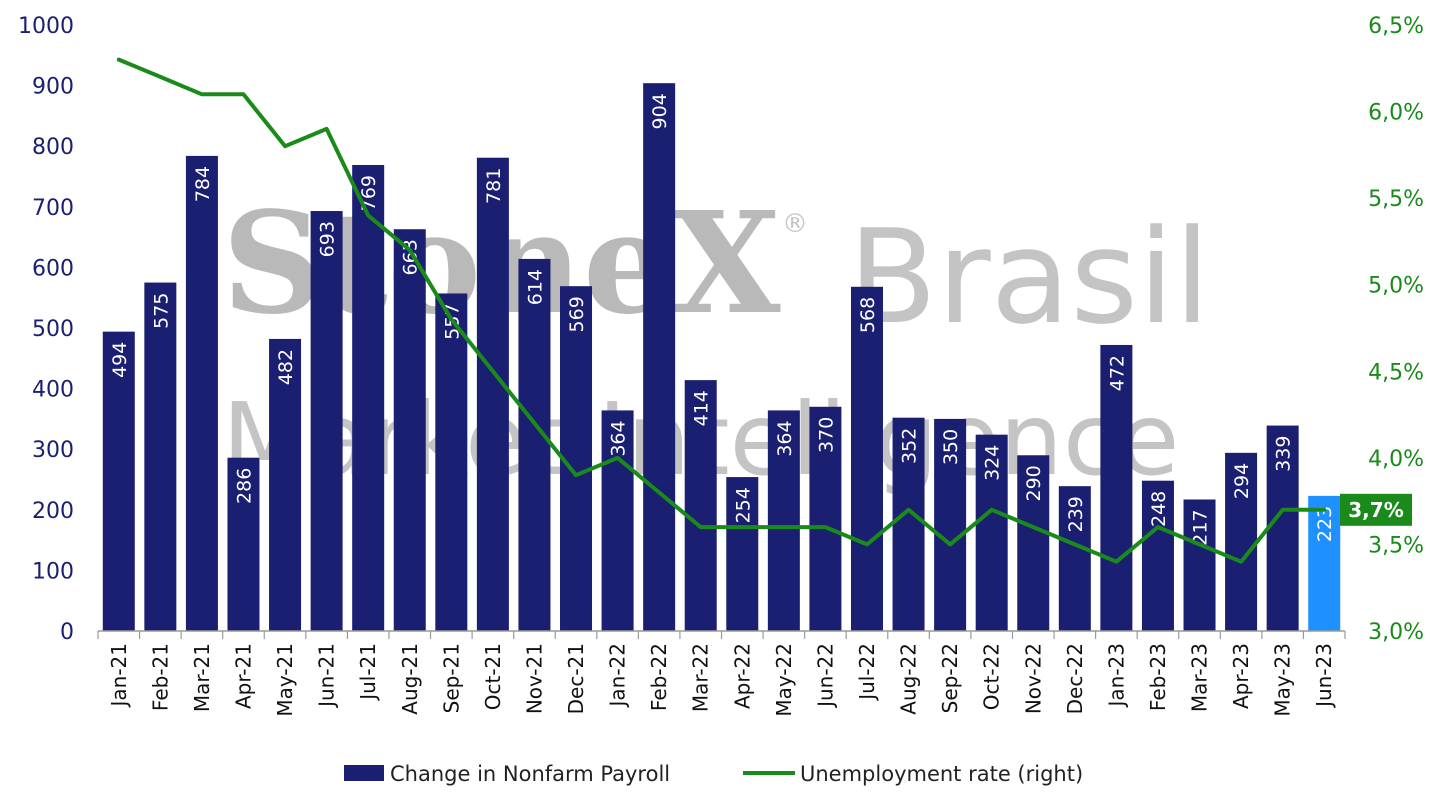 The width and height of the screenshot is (1438, 808). What do you see at coordinates (202, 677) in the screenshot?
I see `x-tick-label-mar-21: Mar-21` at bounding box center [202, 677].